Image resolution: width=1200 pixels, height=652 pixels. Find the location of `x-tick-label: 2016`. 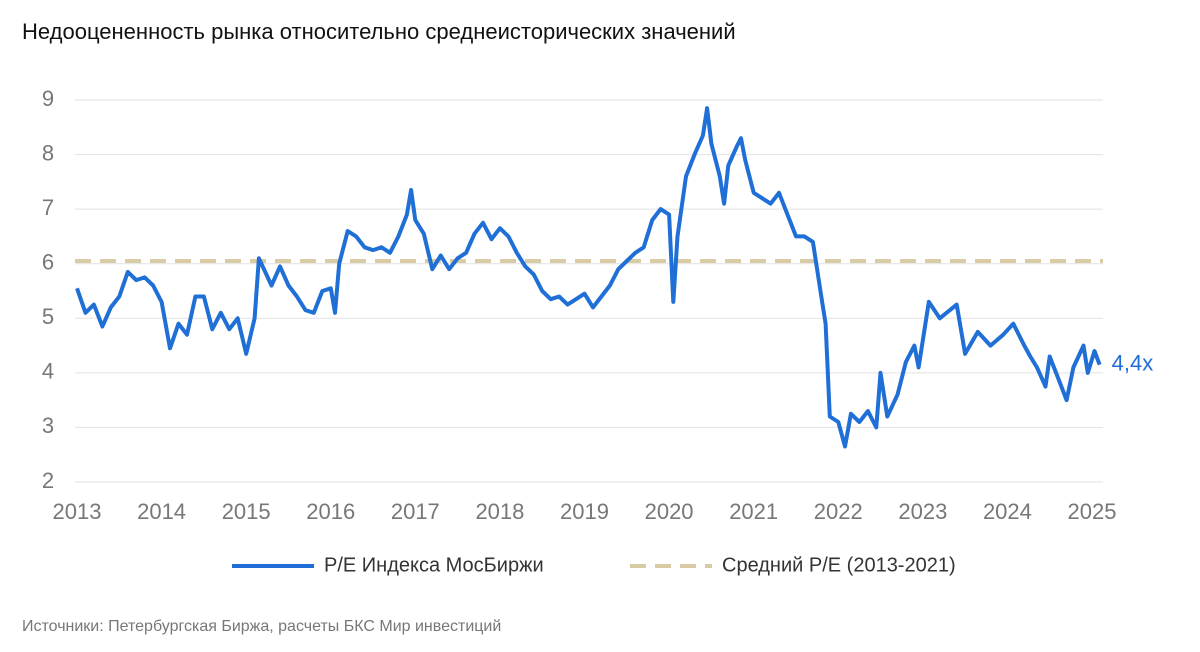

x-tick-label: 2016 is located at coordinates (330, 511).